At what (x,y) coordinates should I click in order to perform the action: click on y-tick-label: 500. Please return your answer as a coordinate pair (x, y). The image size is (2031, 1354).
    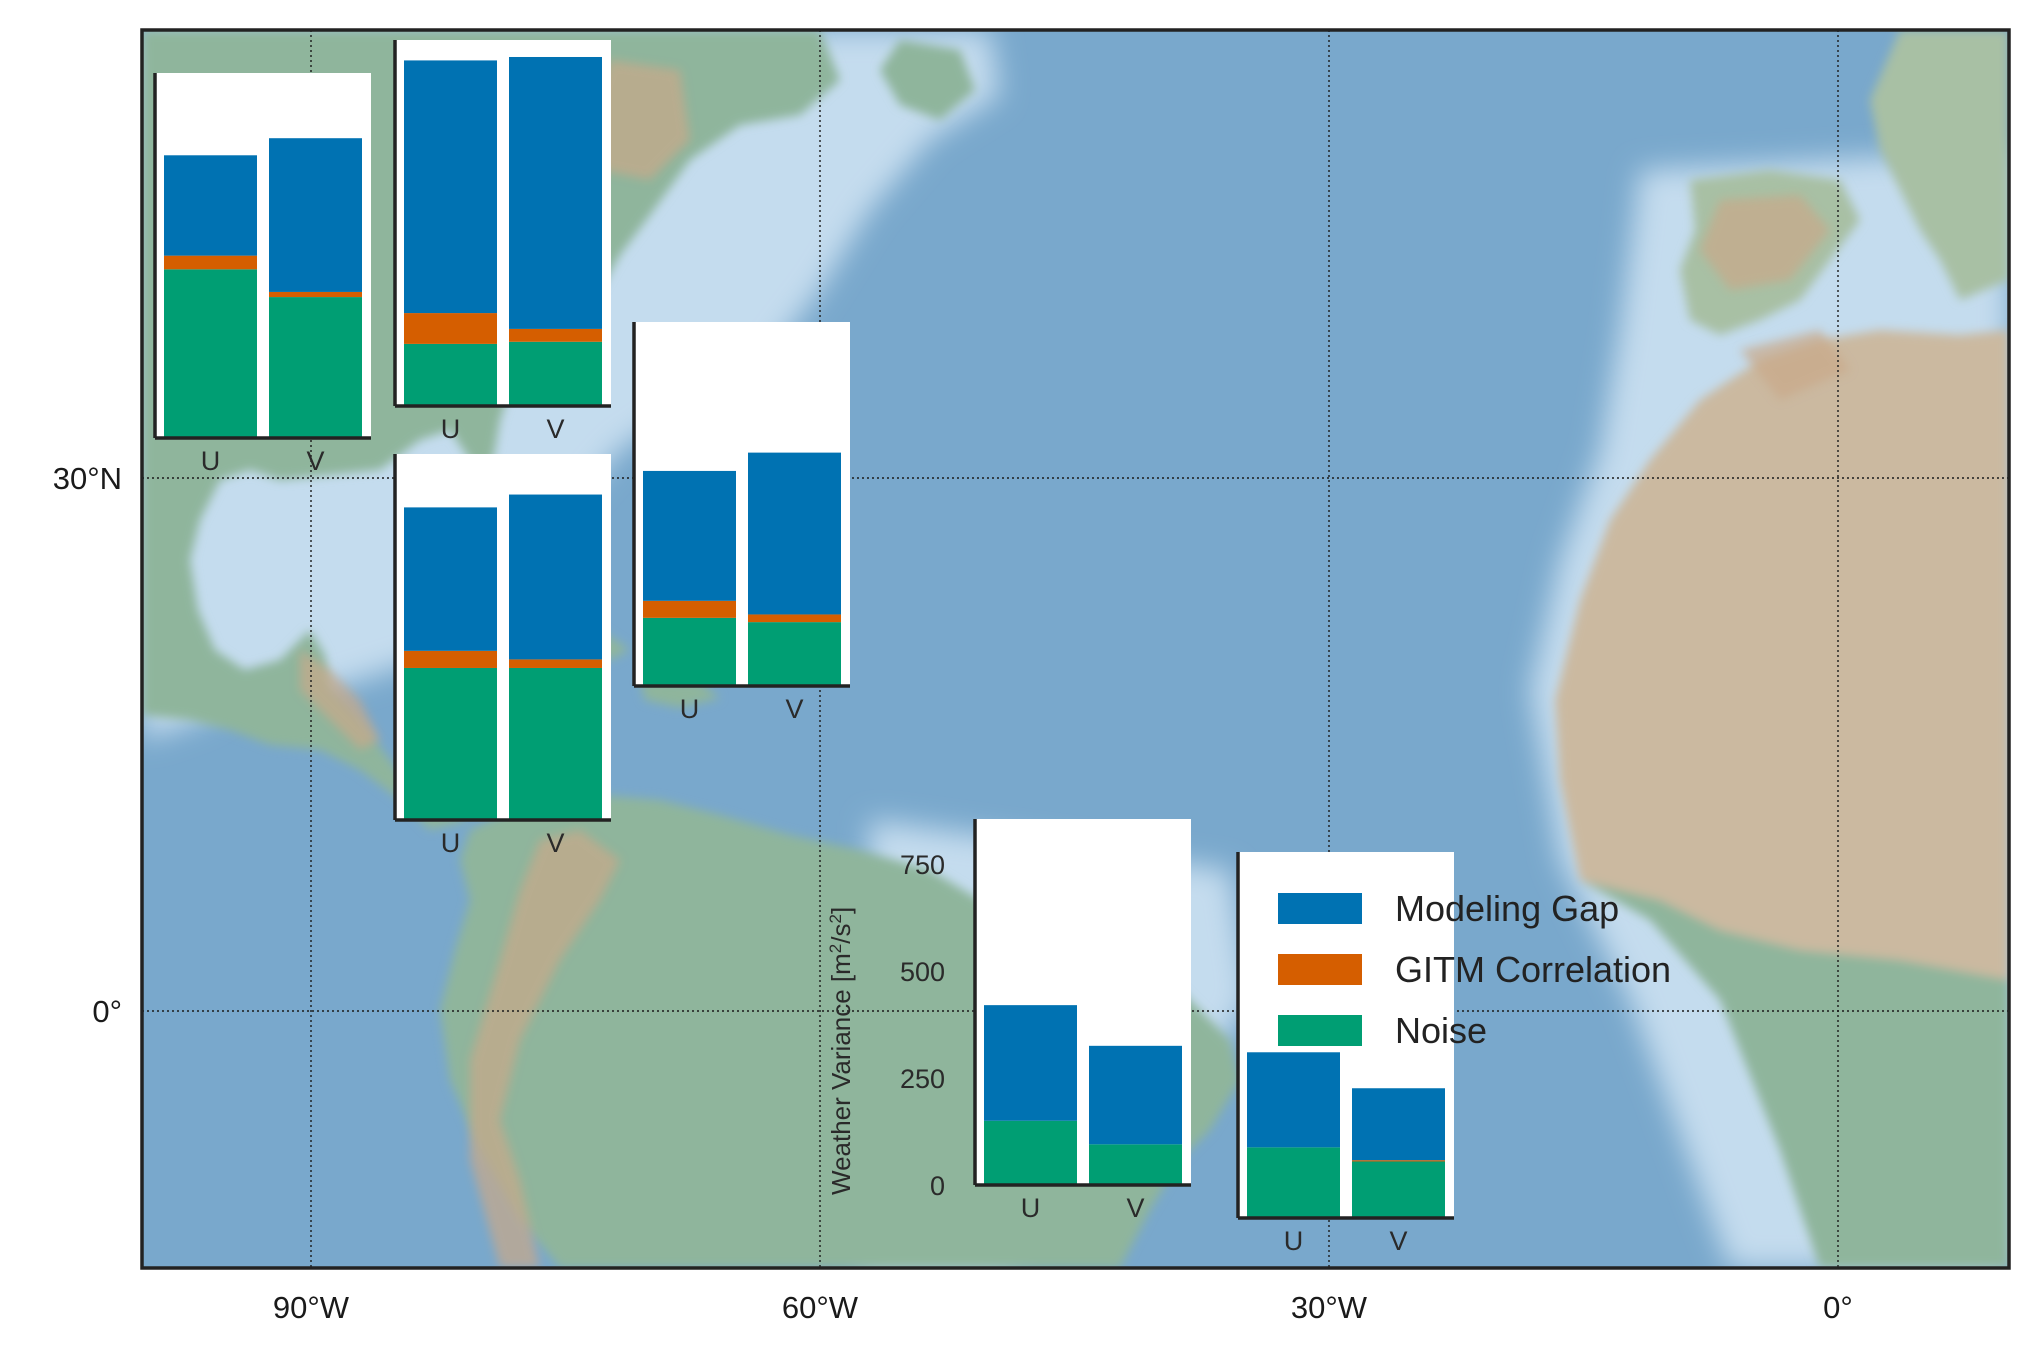
    Looking at the image, I should click on (922, 972).